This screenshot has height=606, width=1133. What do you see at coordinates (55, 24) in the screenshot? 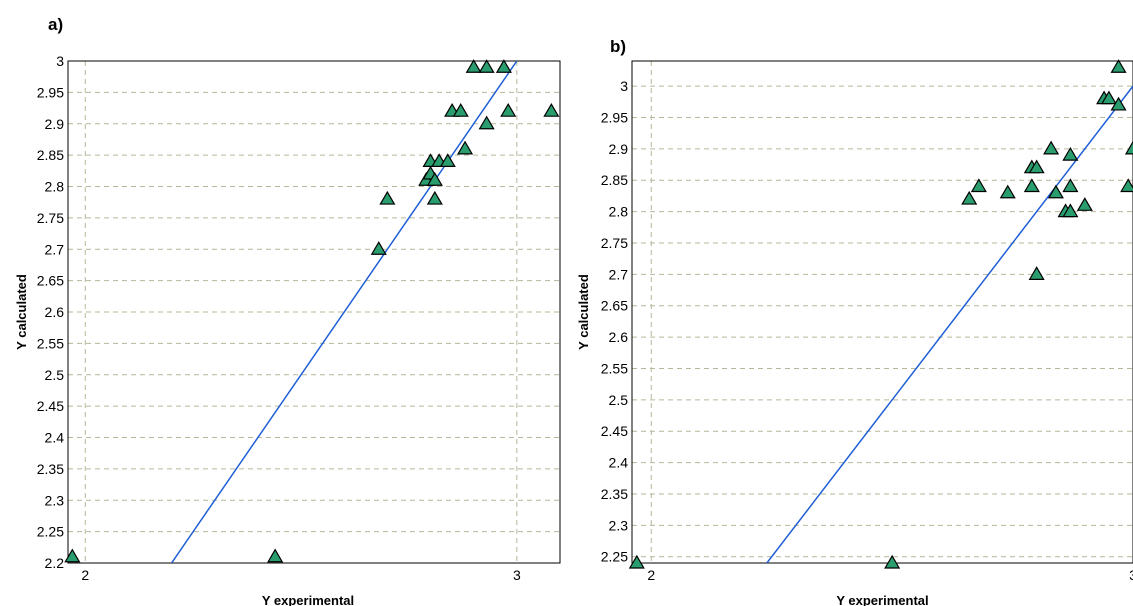
I see `panel-label: a)` at bounding box center [55, 24].